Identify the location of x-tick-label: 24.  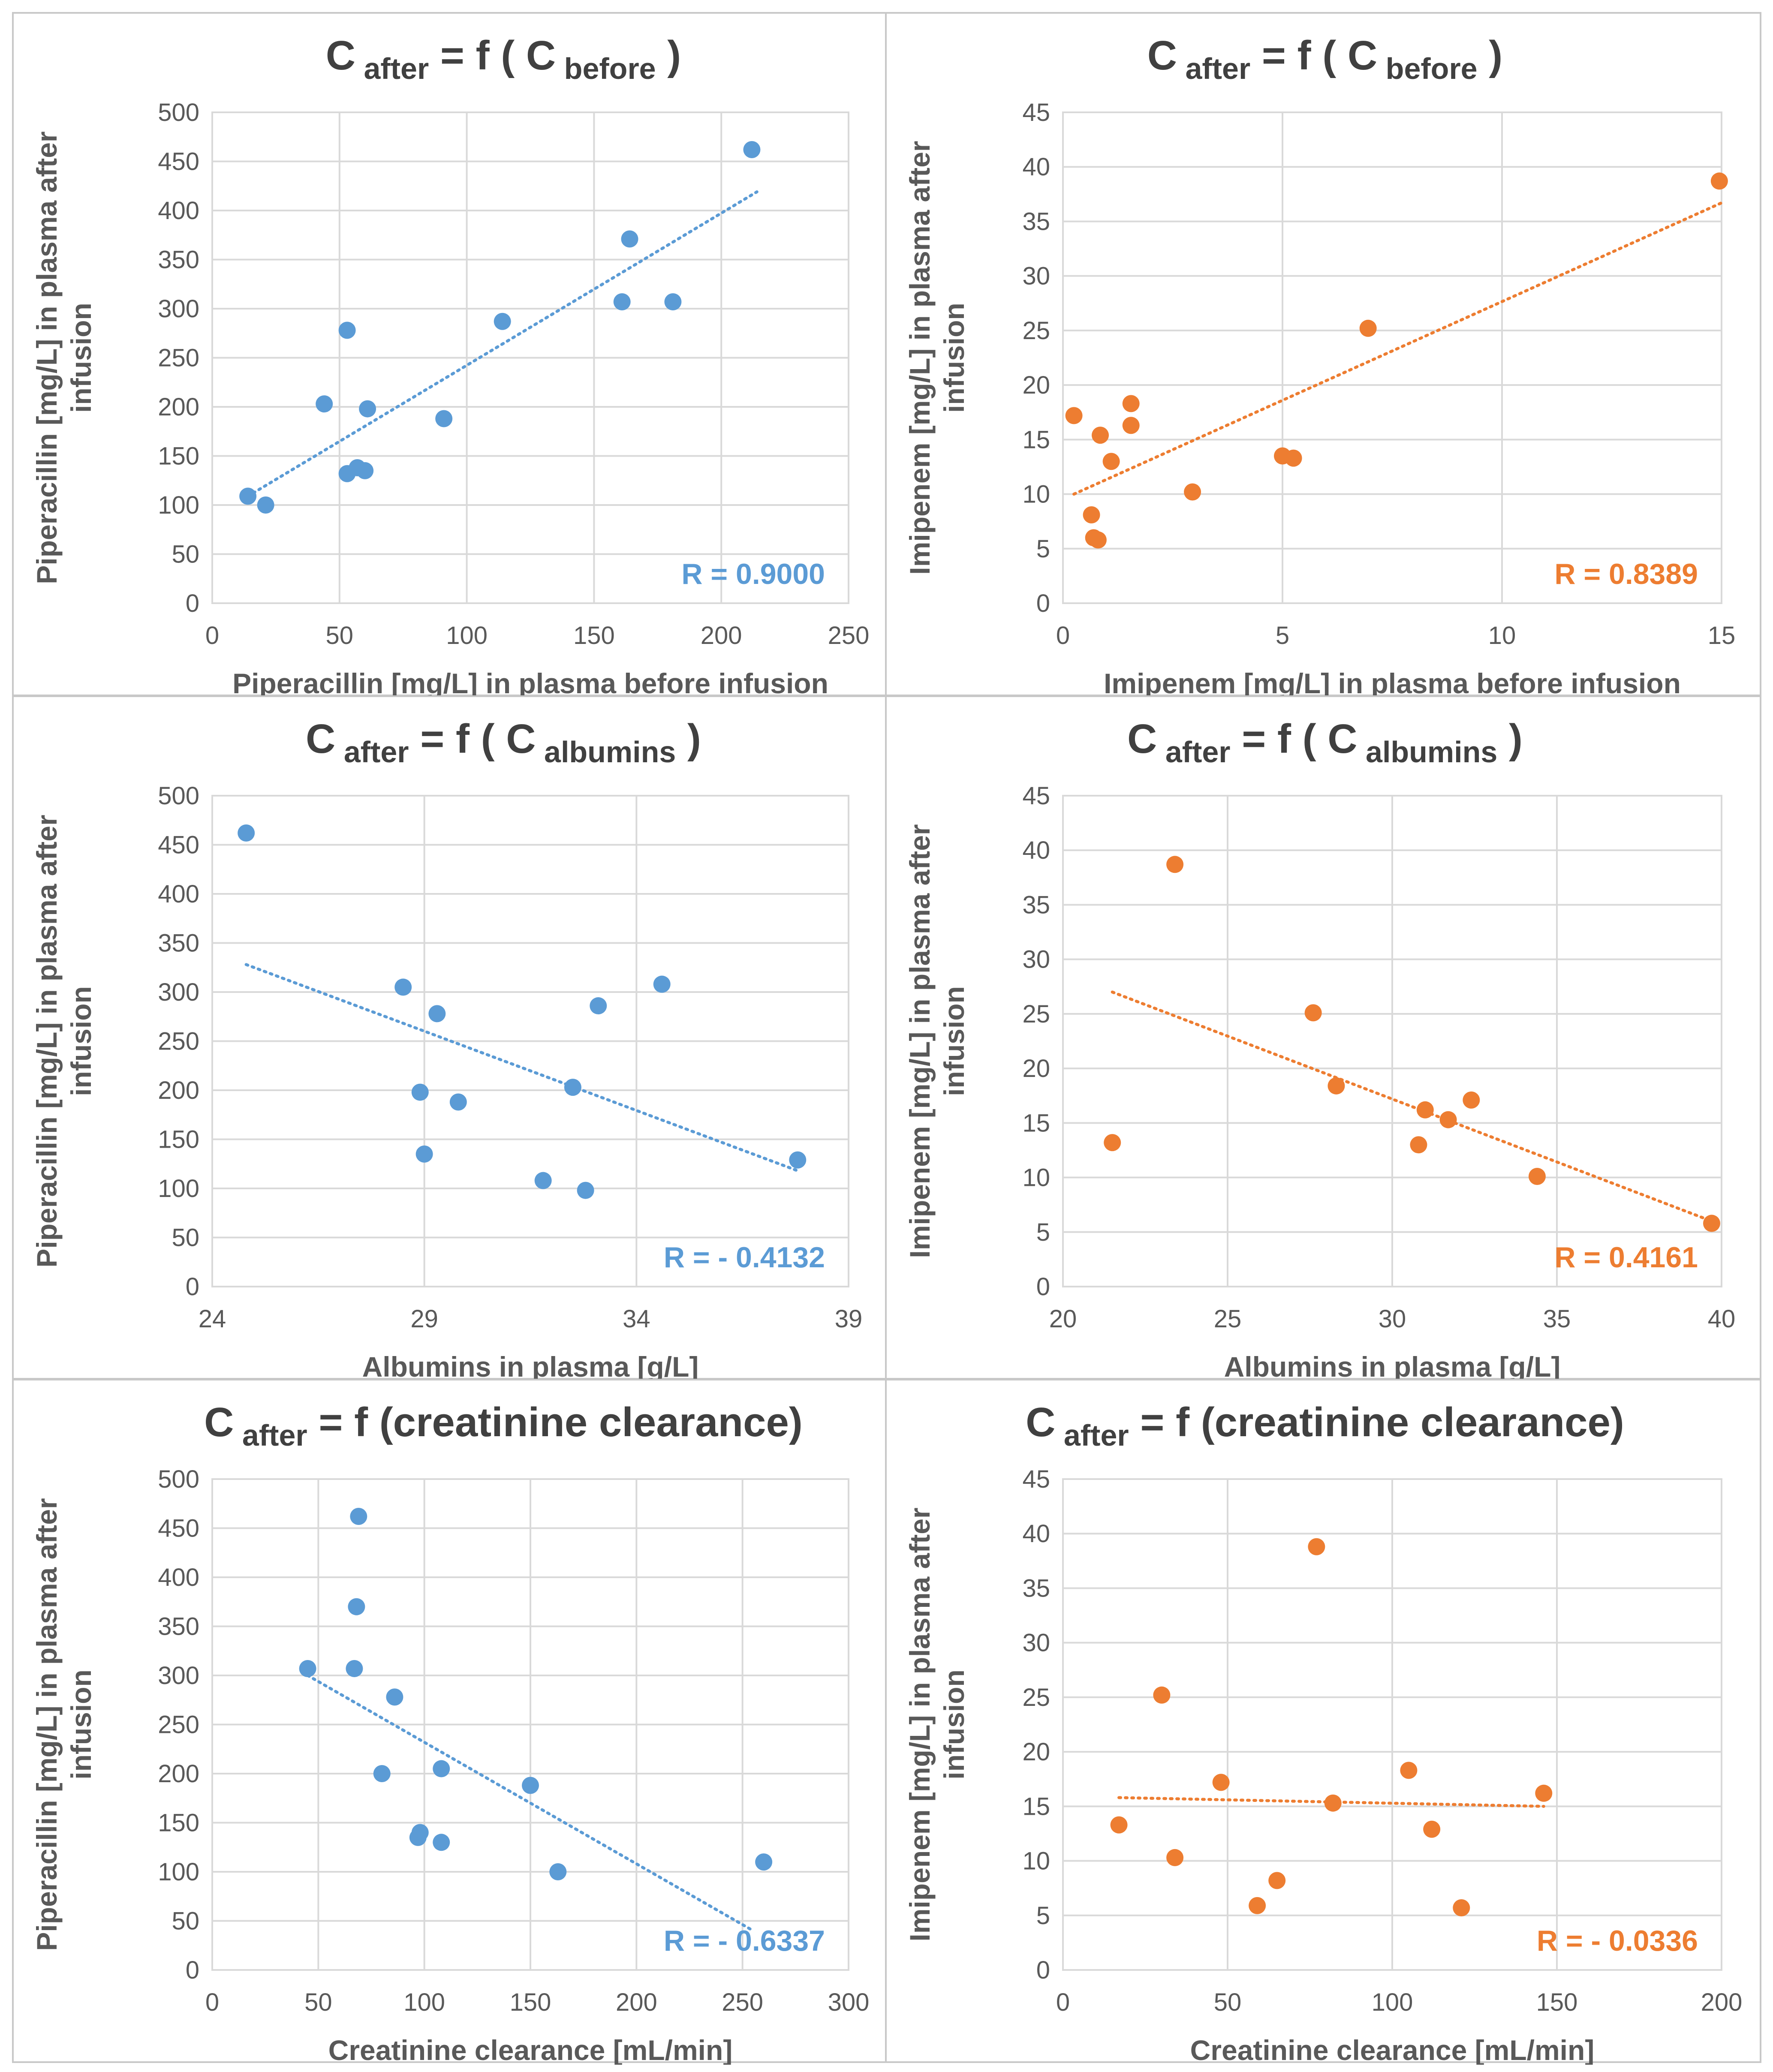
(212, 1319).